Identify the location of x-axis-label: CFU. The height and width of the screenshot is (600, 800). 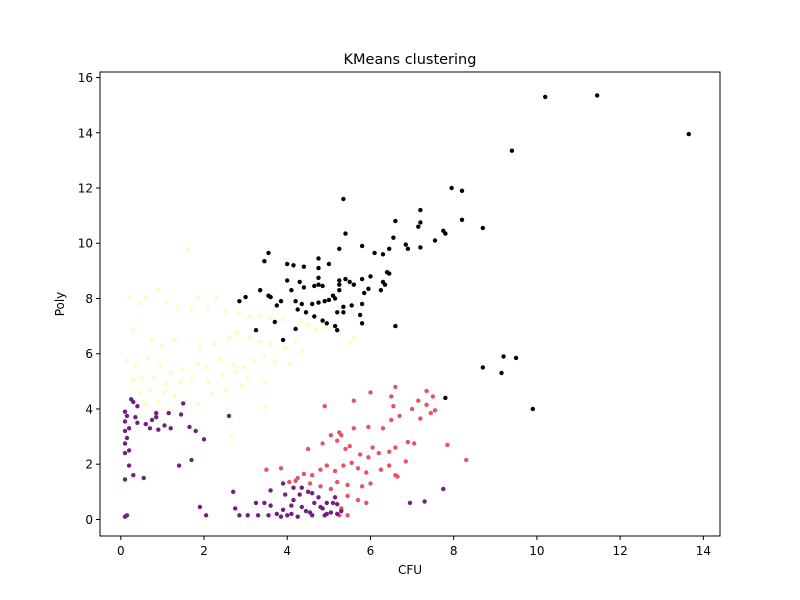
(410, 570).